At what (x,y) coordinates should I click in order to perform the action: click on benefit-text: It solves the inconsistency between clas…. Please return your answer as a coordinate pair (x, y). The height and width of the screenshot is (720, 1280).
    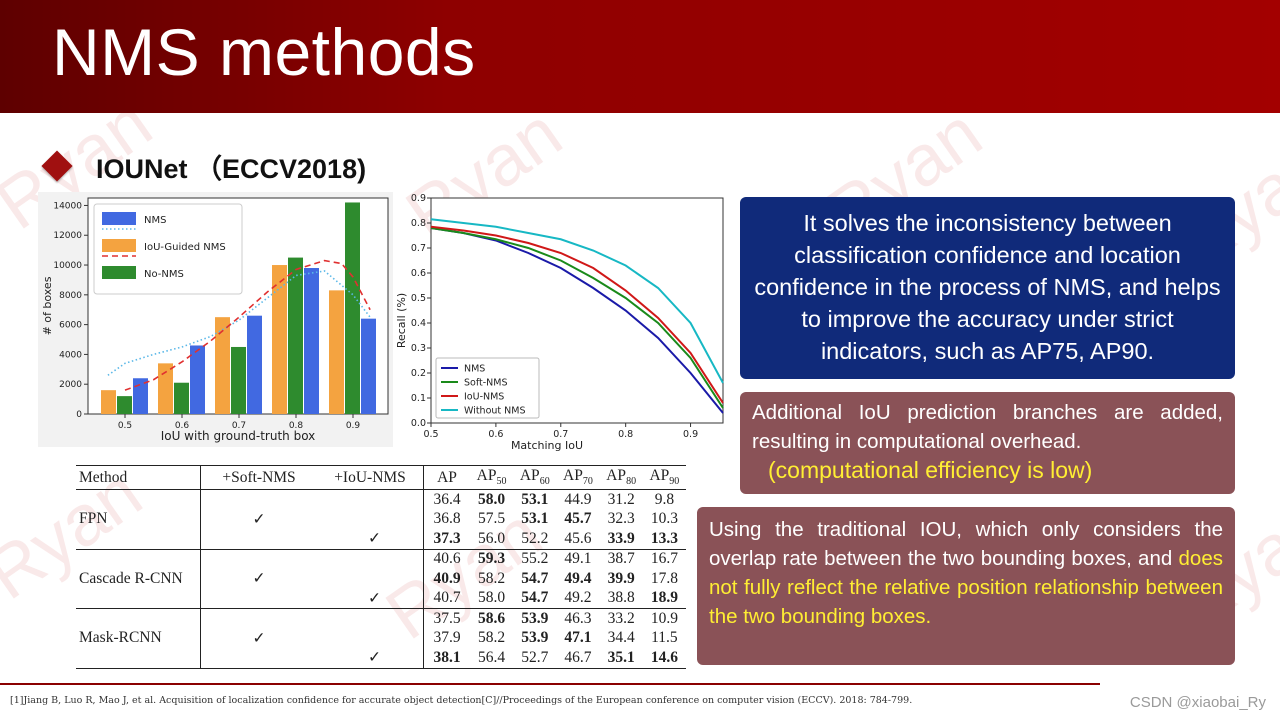
    Looking at the image, I should click on (987, 287).